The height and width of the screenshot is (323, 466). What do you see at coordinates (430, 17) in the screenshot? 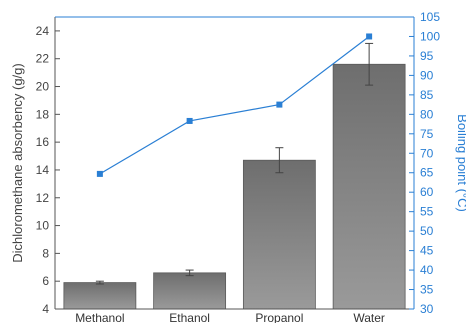
I see `right-tick-label: 105` at bounding box center [430, 17].